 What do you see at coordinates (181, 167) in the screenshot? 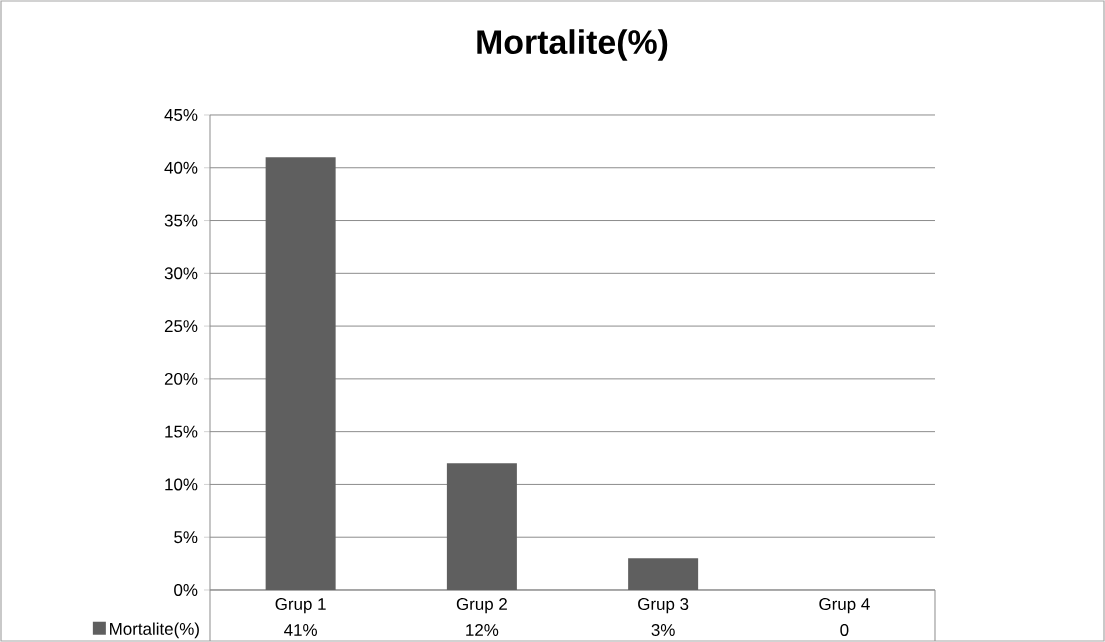
I see `y-tick-label: 40%` at bounding box center [181, 167].